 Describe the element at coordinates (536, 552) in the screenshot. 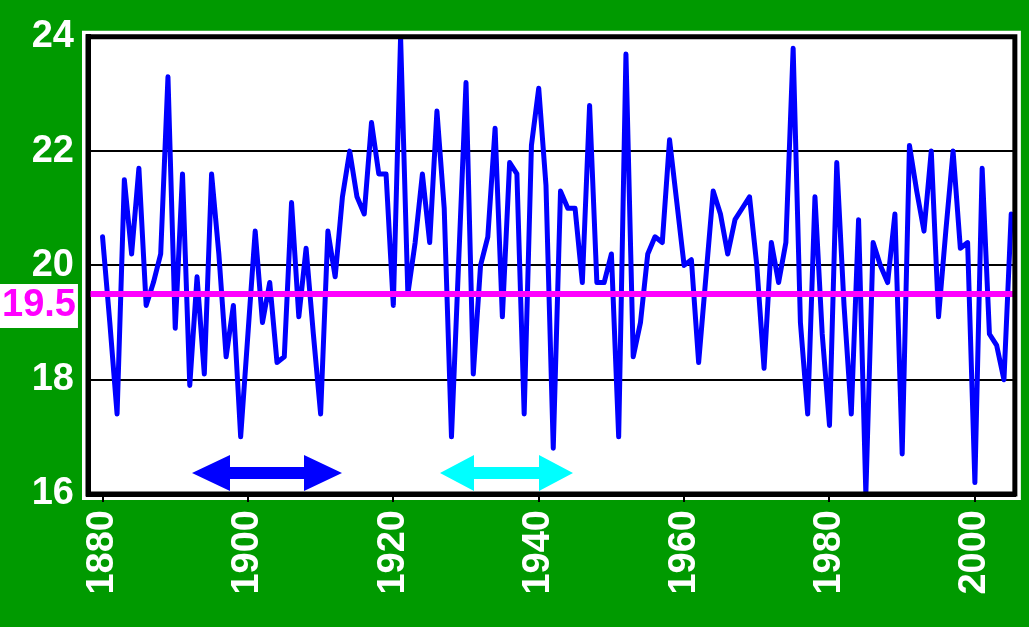

I see `x-tick-label: 1940` at that location.